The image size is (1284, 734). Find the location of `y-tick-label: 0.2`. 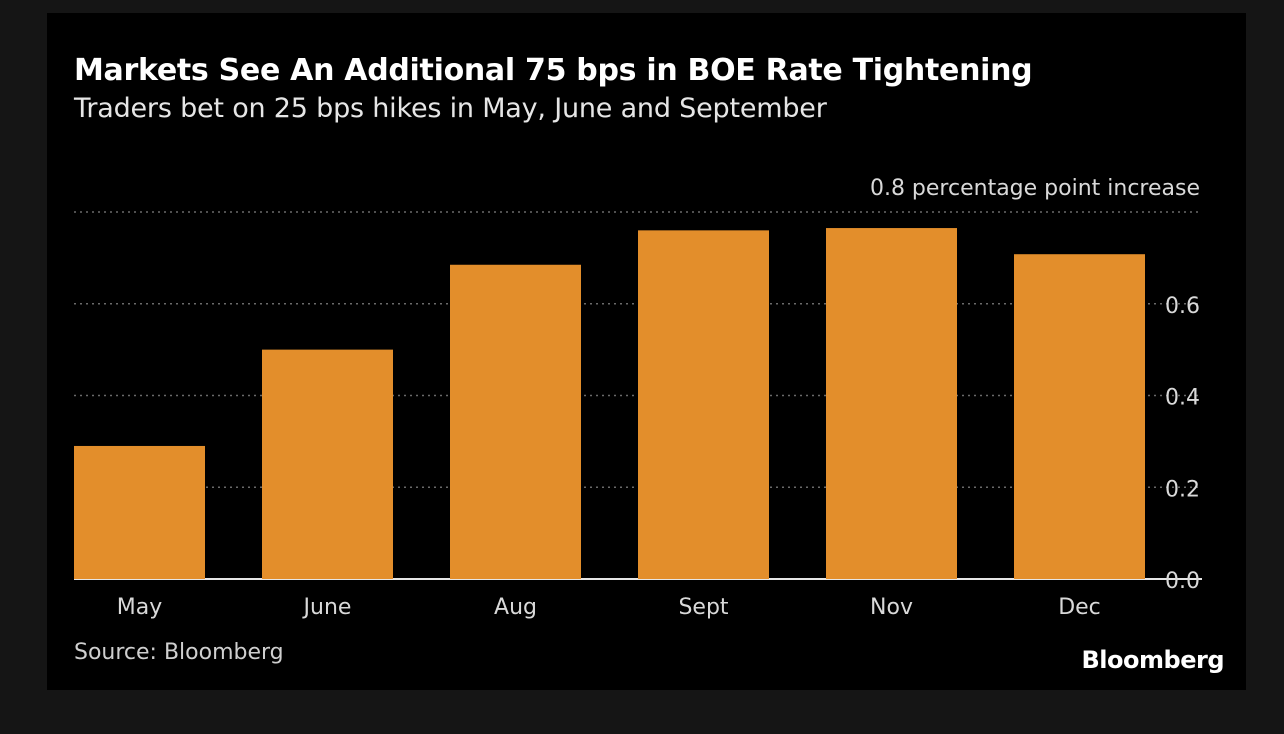

y-tick-label: 0.2 is located at coordinates (1182, 489).